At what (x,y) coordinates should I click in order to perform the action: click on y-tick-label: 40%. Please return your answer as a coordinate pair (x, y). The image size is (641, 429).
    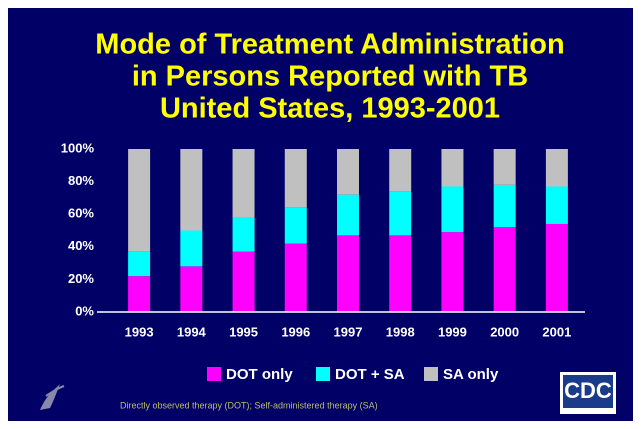
    Looking at the image, I should click on (81, 245).